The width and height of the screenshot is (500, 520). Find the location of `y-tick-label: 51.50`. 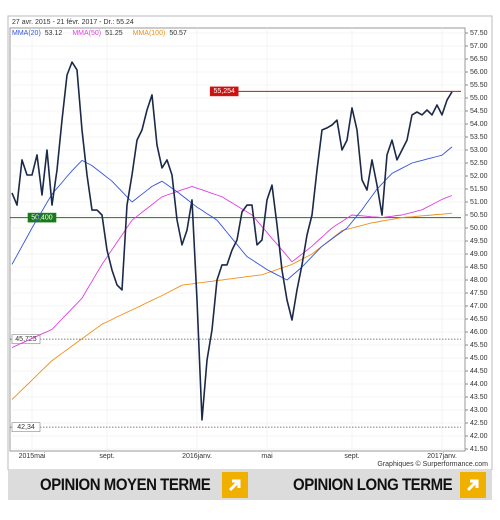

y-tick-label: 51.50 is located at coordinates (479, 189).